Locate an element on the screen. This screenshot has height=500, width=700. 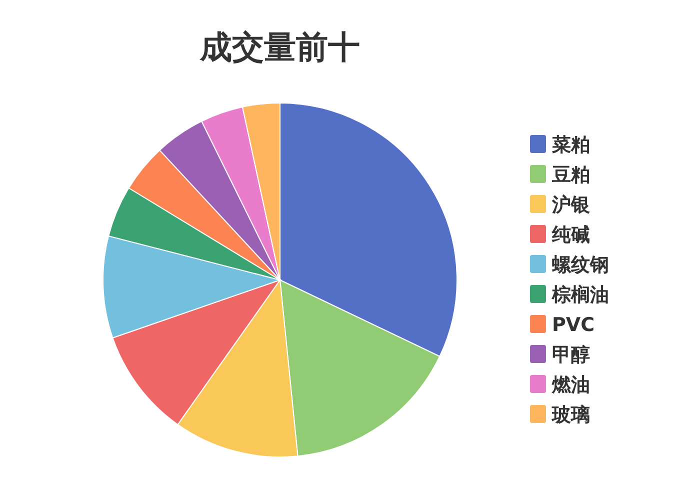
legend-label: 棕榈油 is located at coordinates (580, 295).